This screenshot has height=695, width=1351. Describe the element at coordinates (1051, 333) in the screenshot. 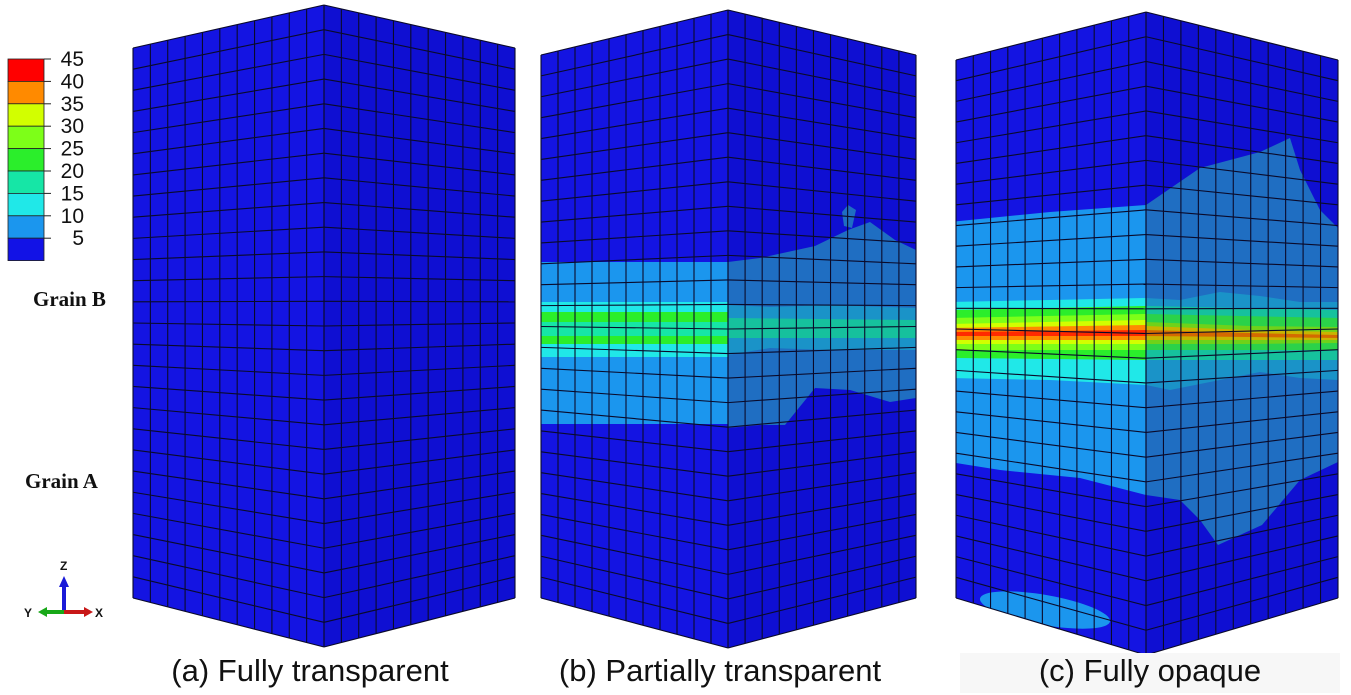

I see `panel-c-front-face` at that location.